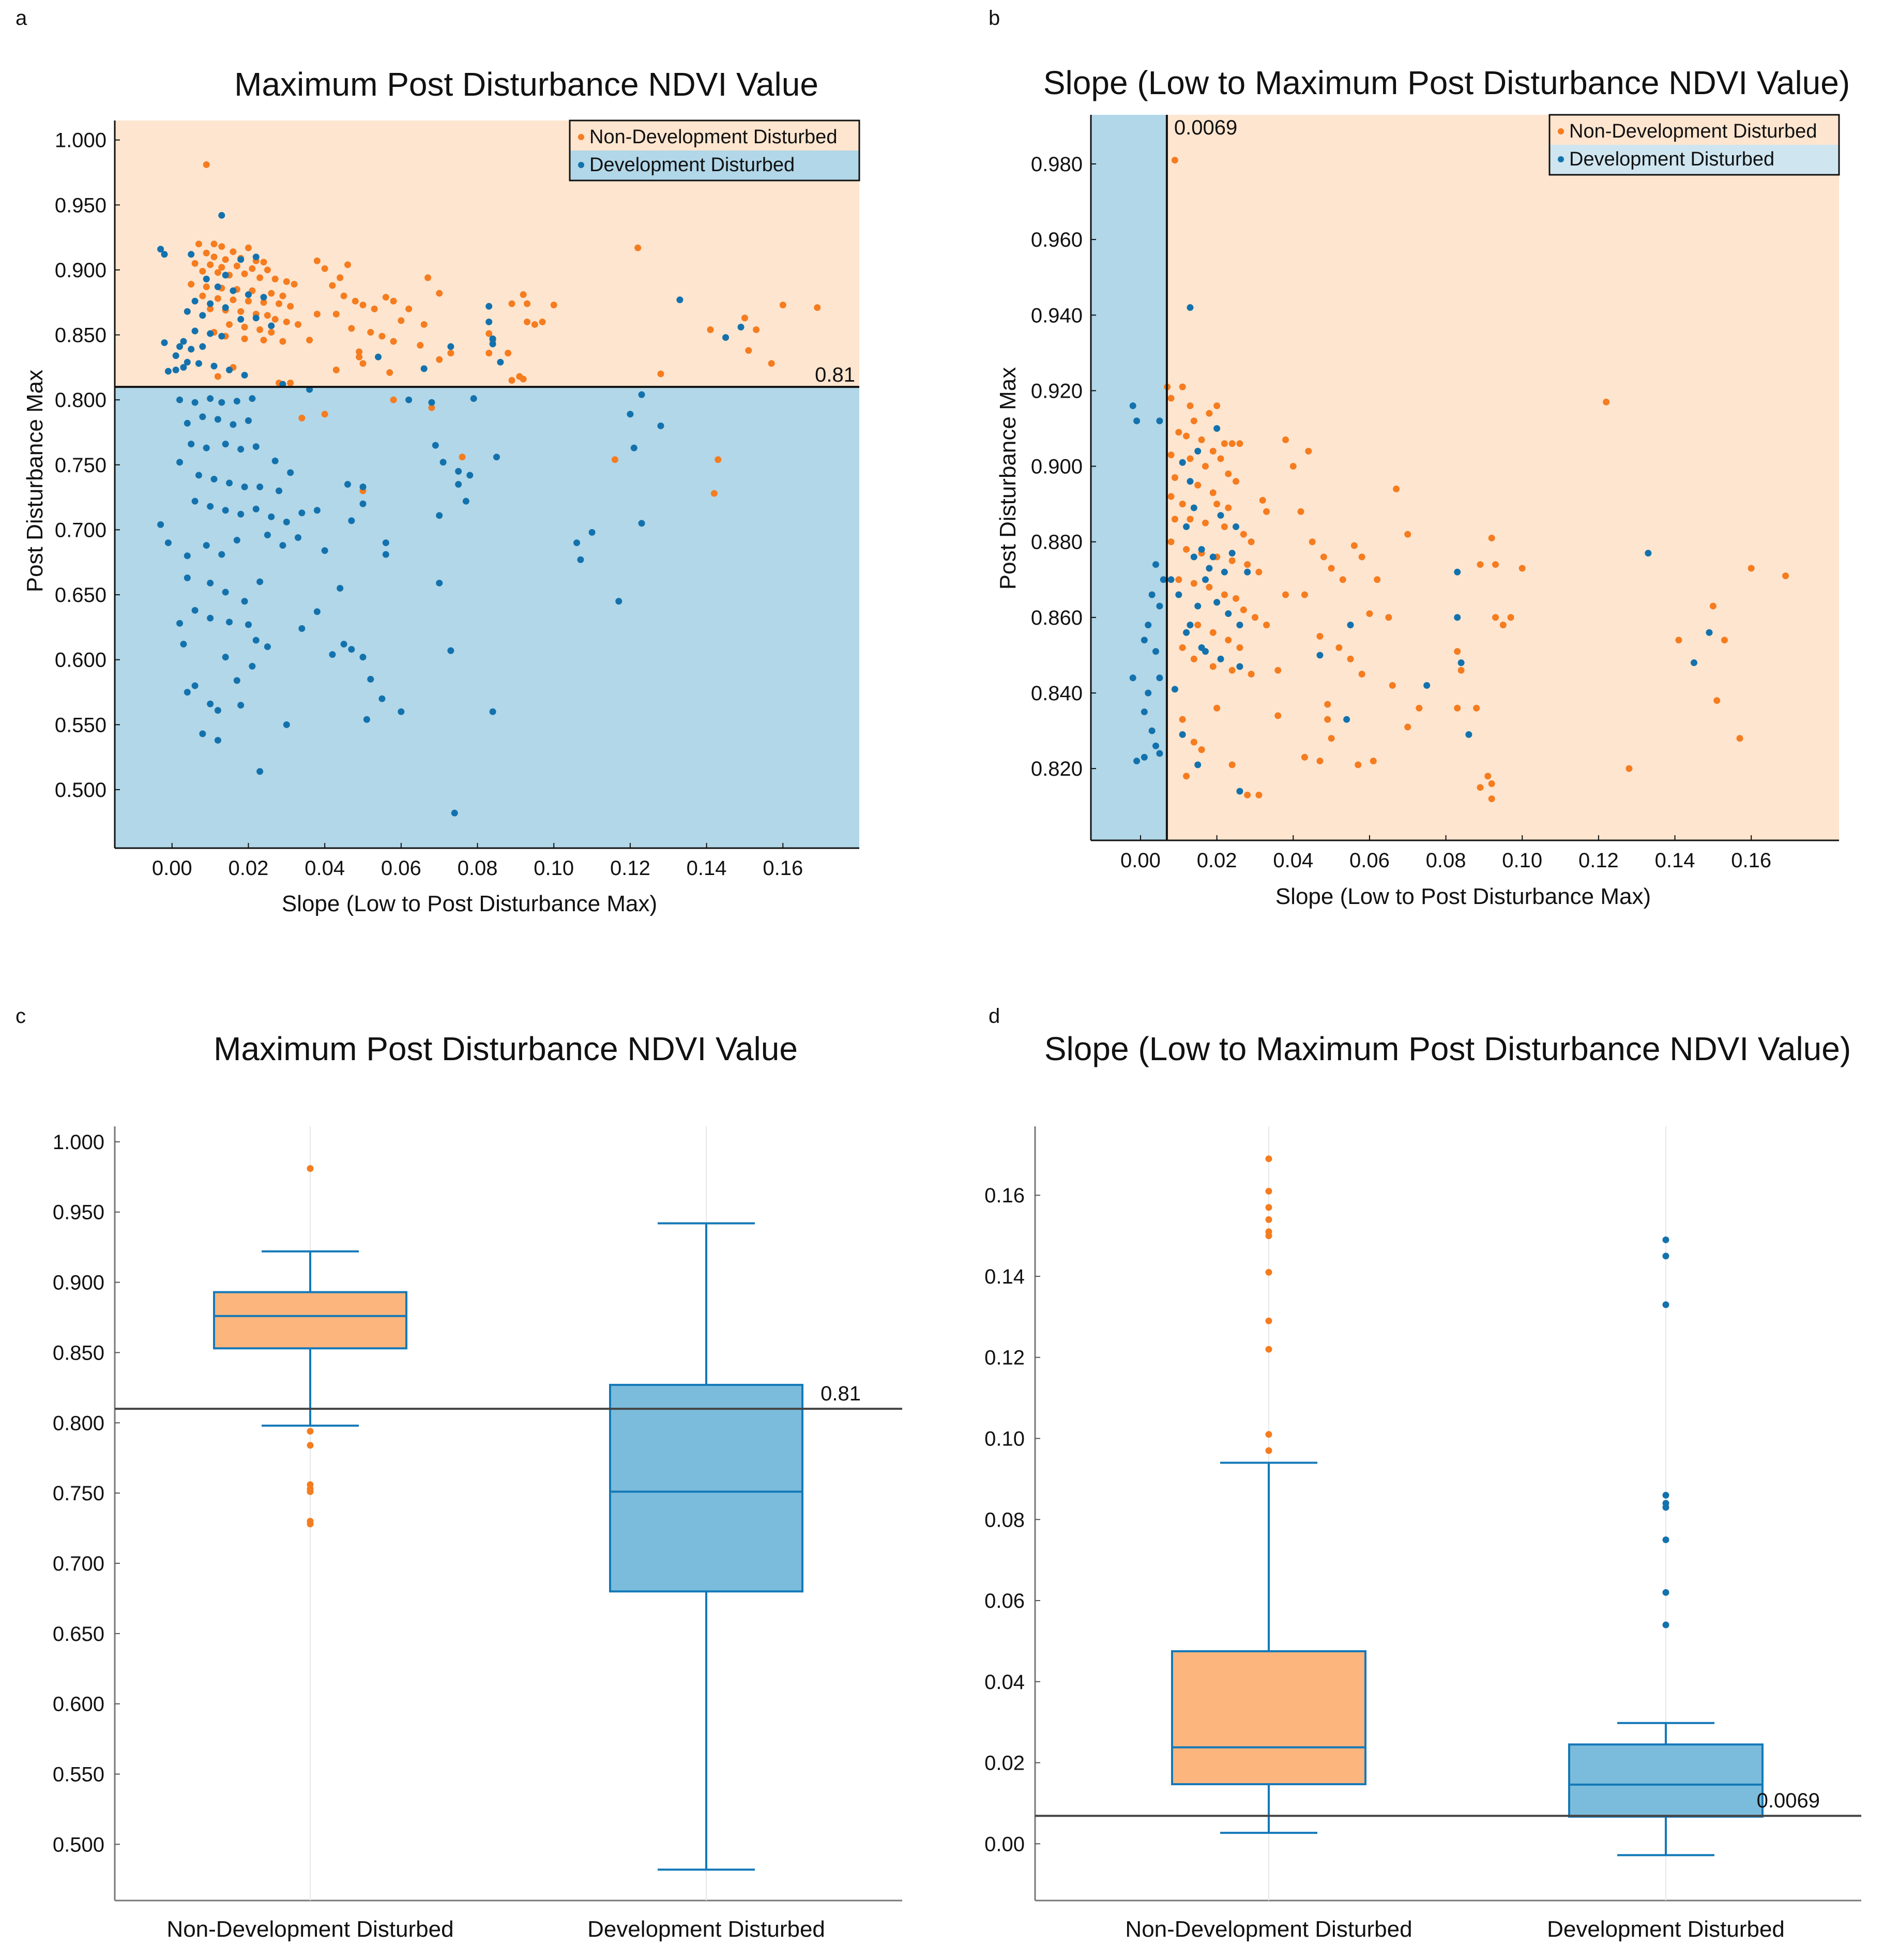 The image size is (1899, 1960). Describe the element at coordinates (1502, 477) in the screenshot. I see `non-development-disturbed-region` at that location.